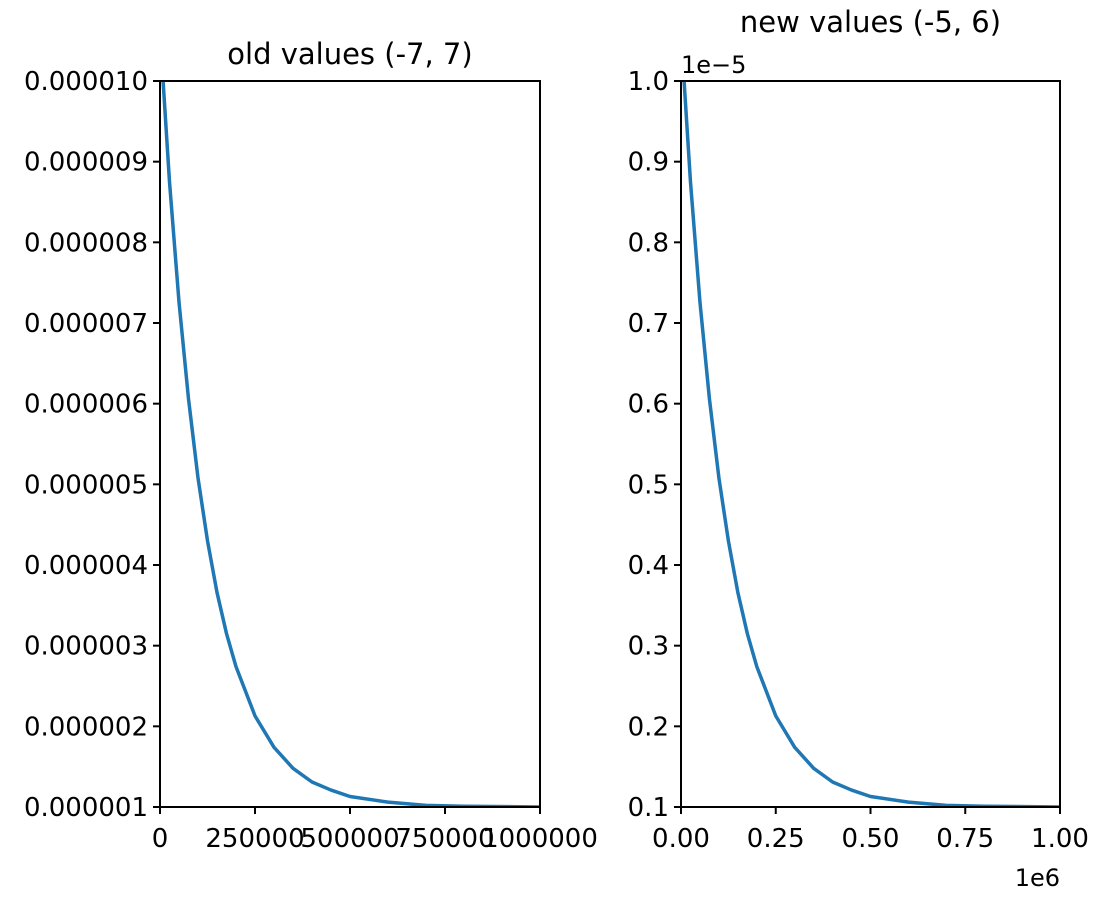  Describe the element at coordinates (648, 324) in the screenshot. I see `y-tick-label: 0.7` at that location.